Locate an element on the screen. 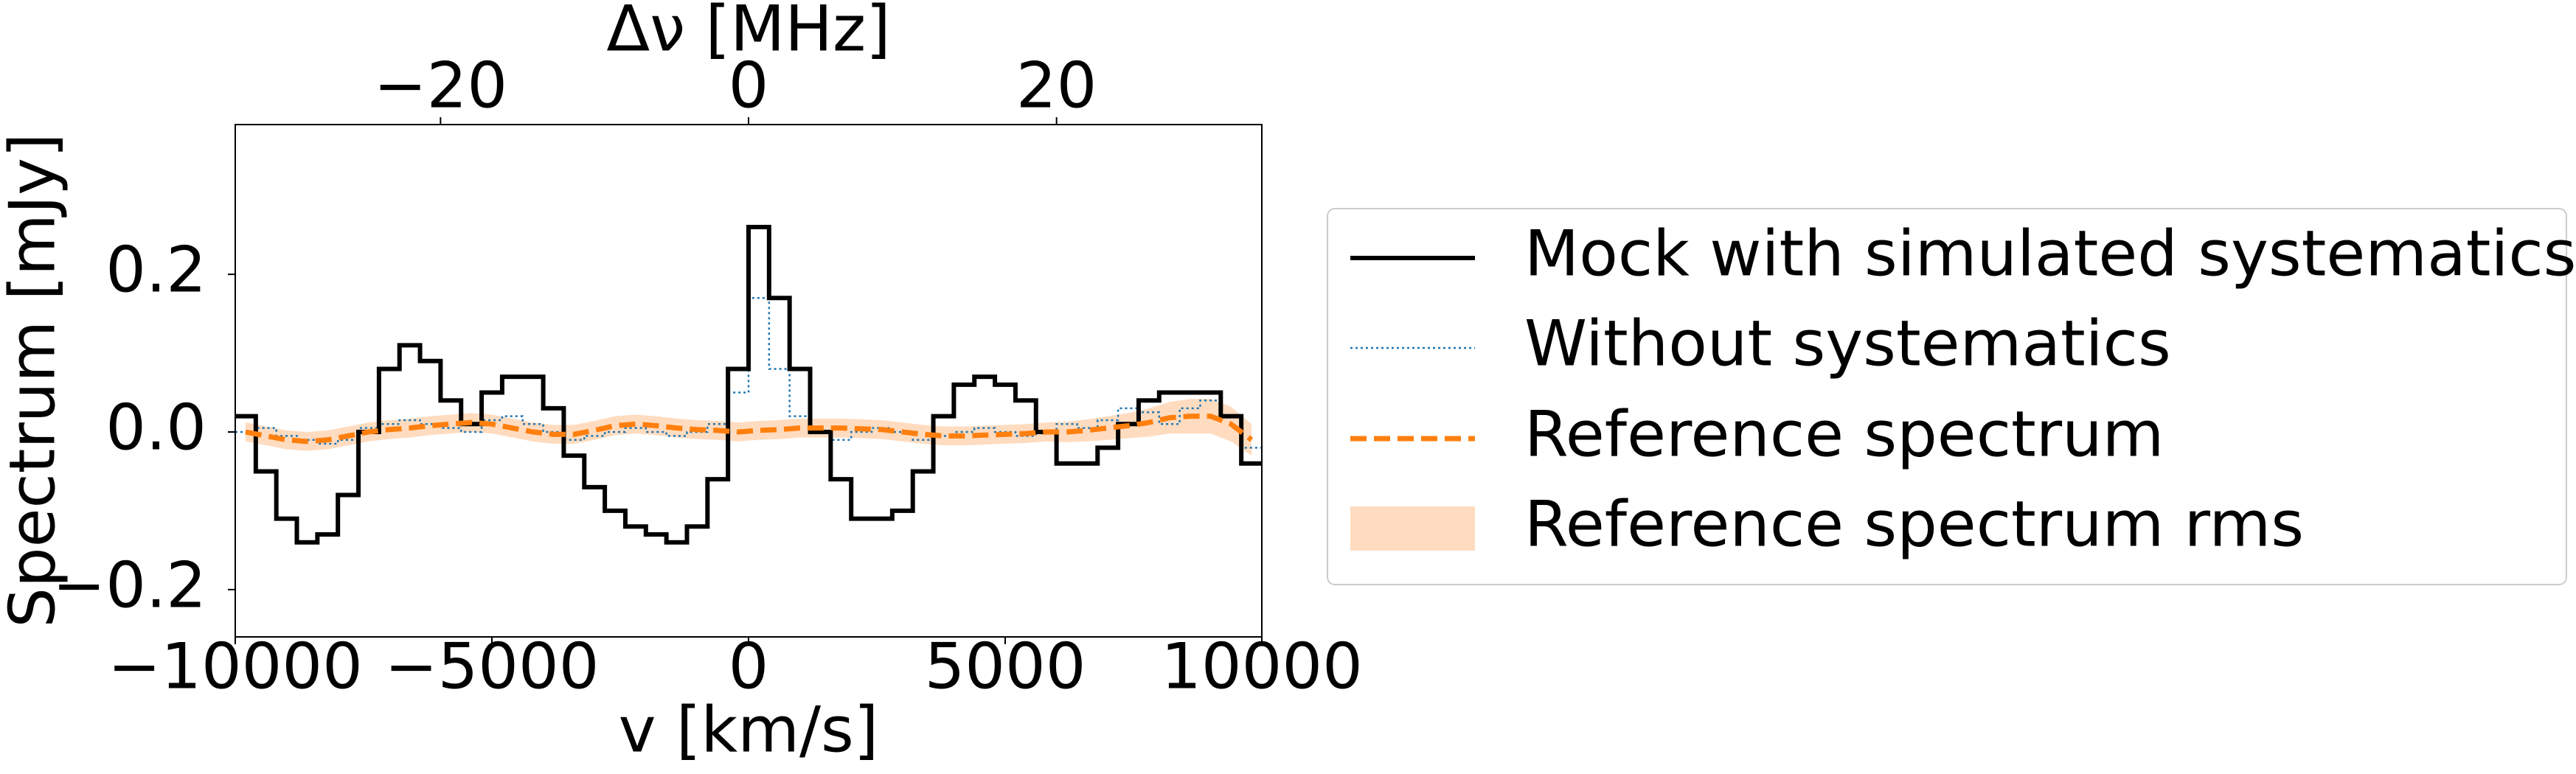 The image size is (2576, 774). legend-label: Reference spectrum rms is located at coordinates (1914, 524).